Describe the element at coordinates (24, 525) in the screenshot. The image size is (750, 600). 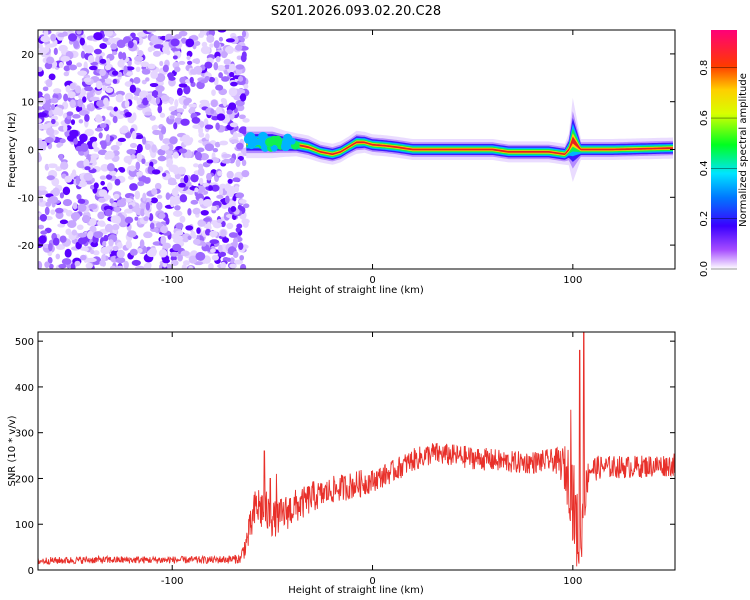
I see `snr-y-tick-label: 100` at that location.